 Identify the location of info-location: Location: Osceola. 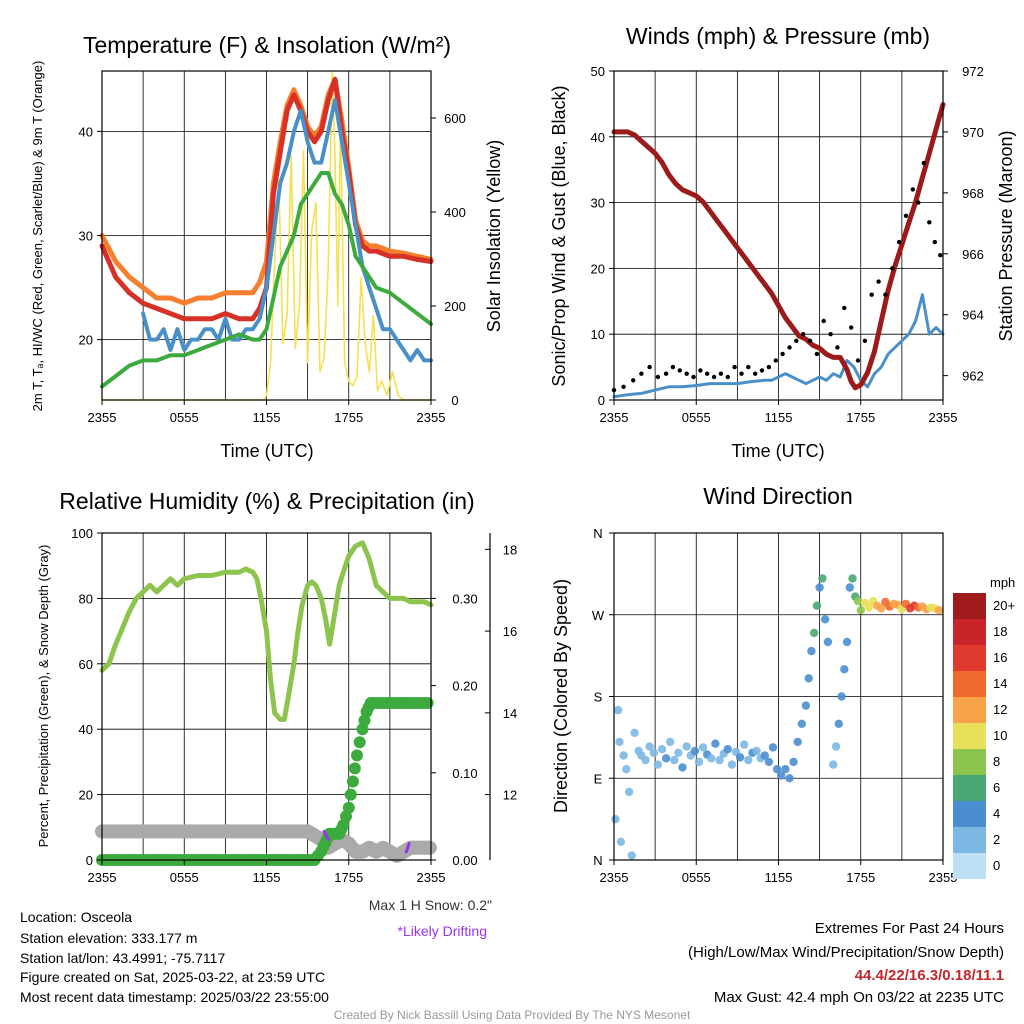
(76, 917).